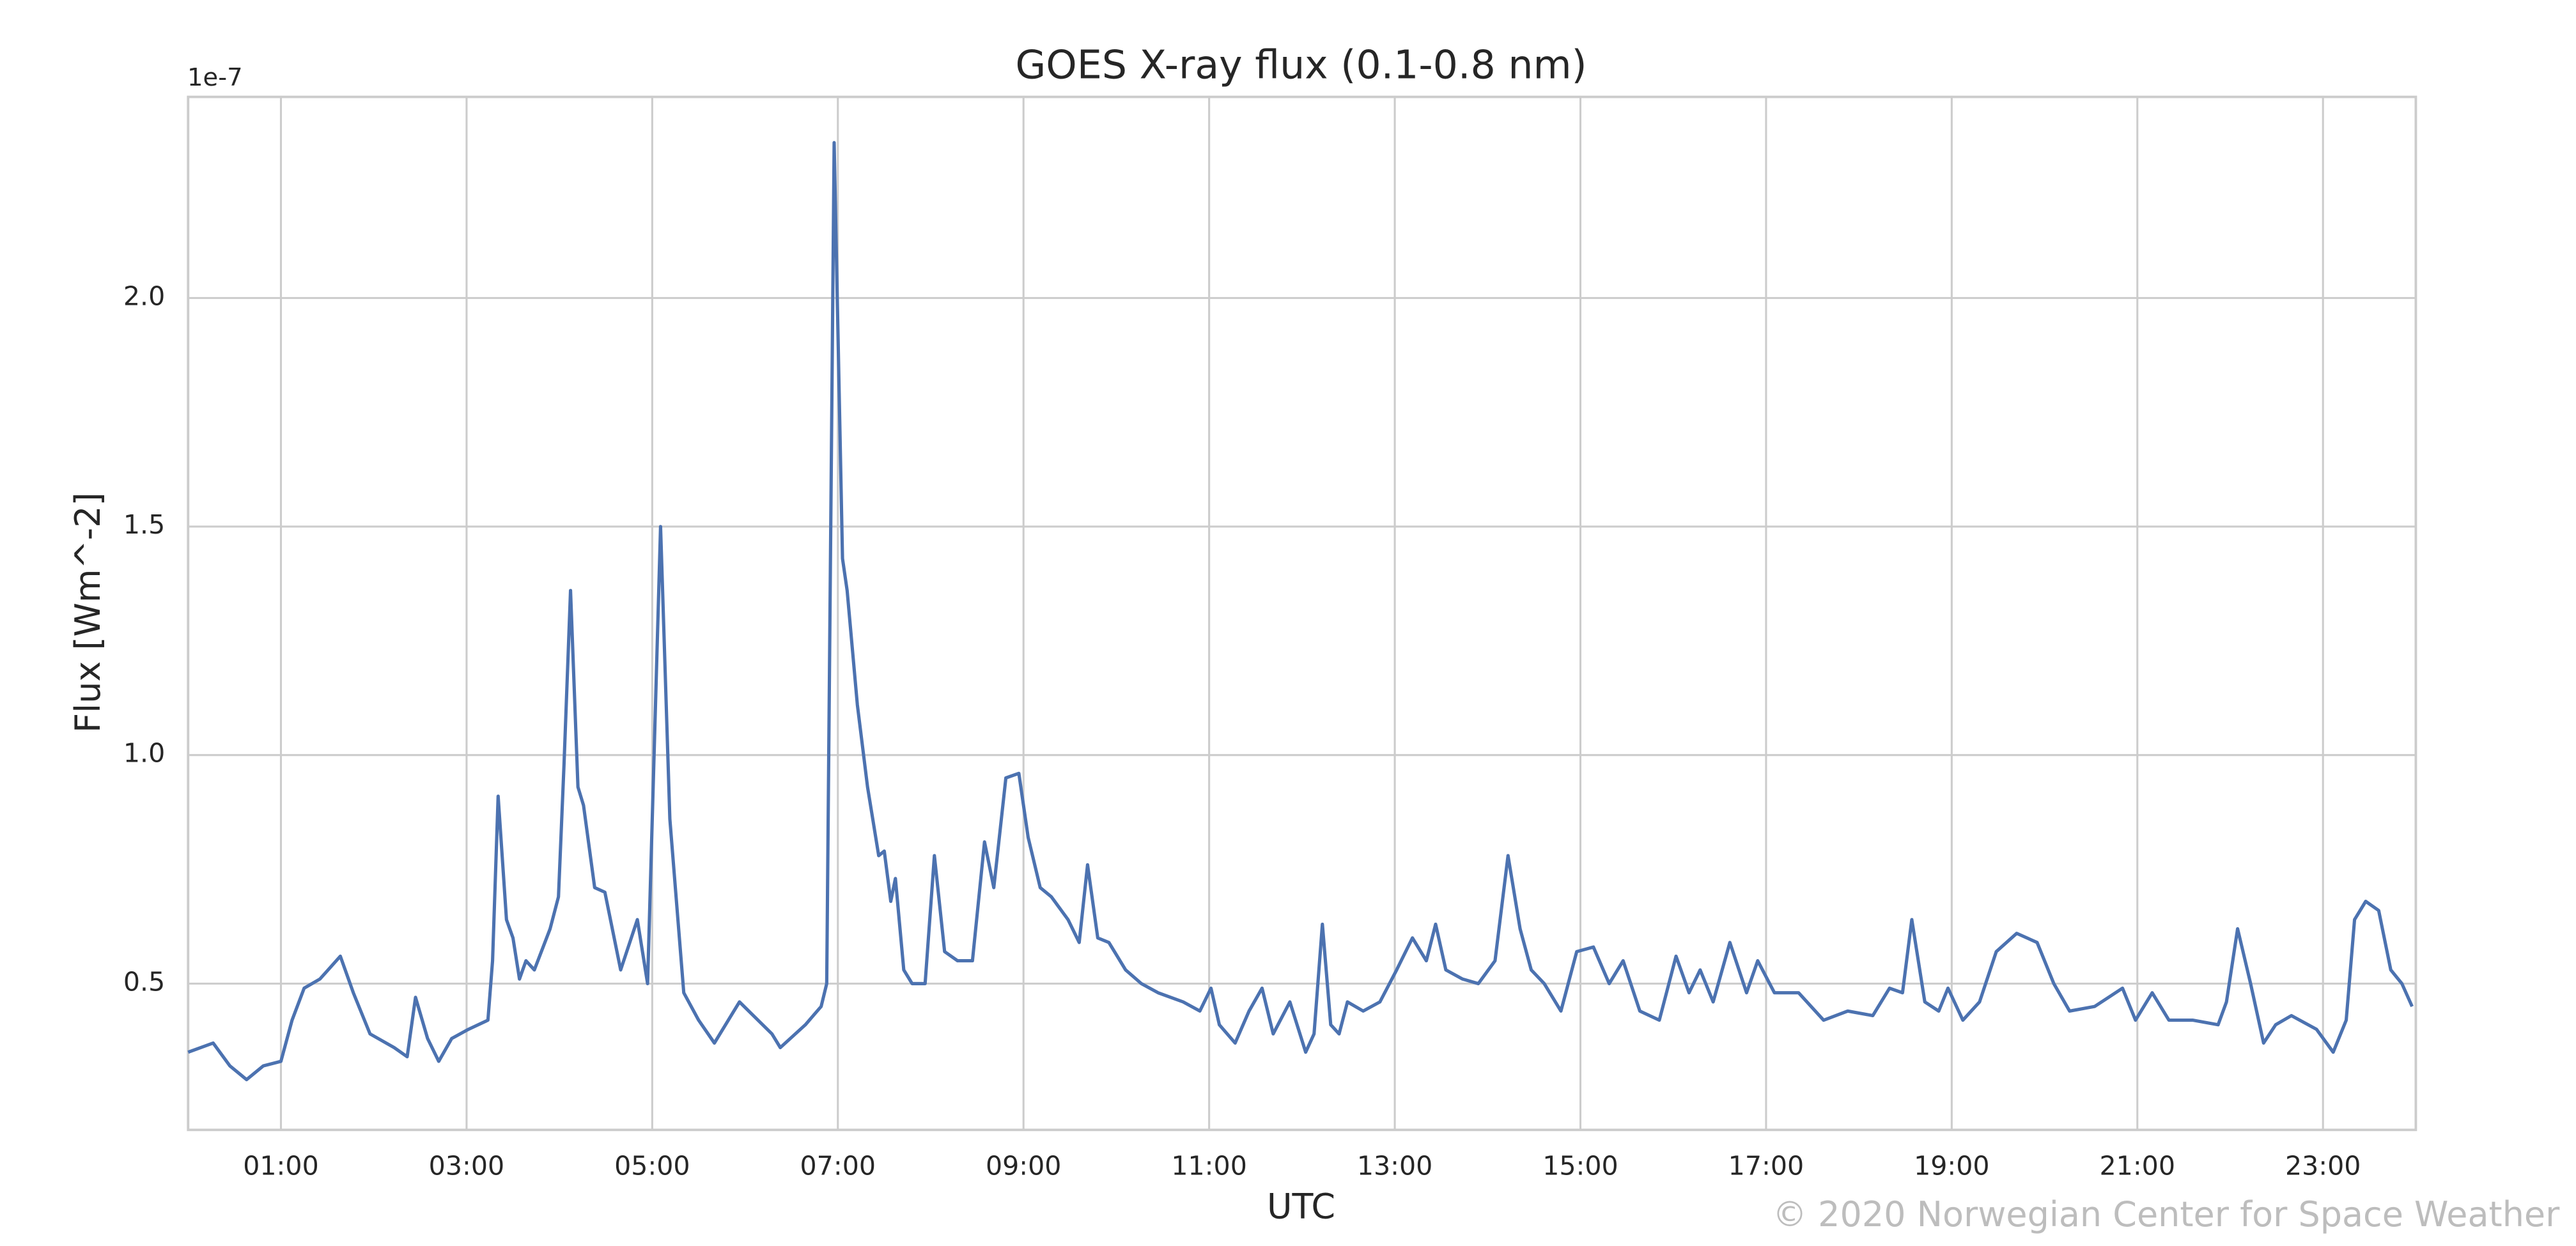 The image size is (2576, 1246). I want to click on x-tick-label: 05:00, so click(652, 1165).